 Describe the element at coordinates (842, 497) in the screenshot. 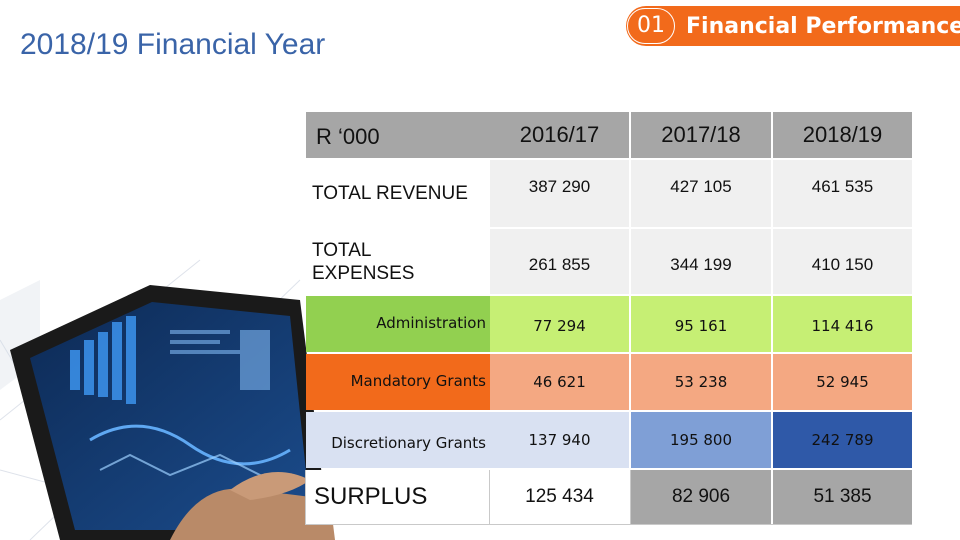

I see `table-cell: 51 385` at that location.